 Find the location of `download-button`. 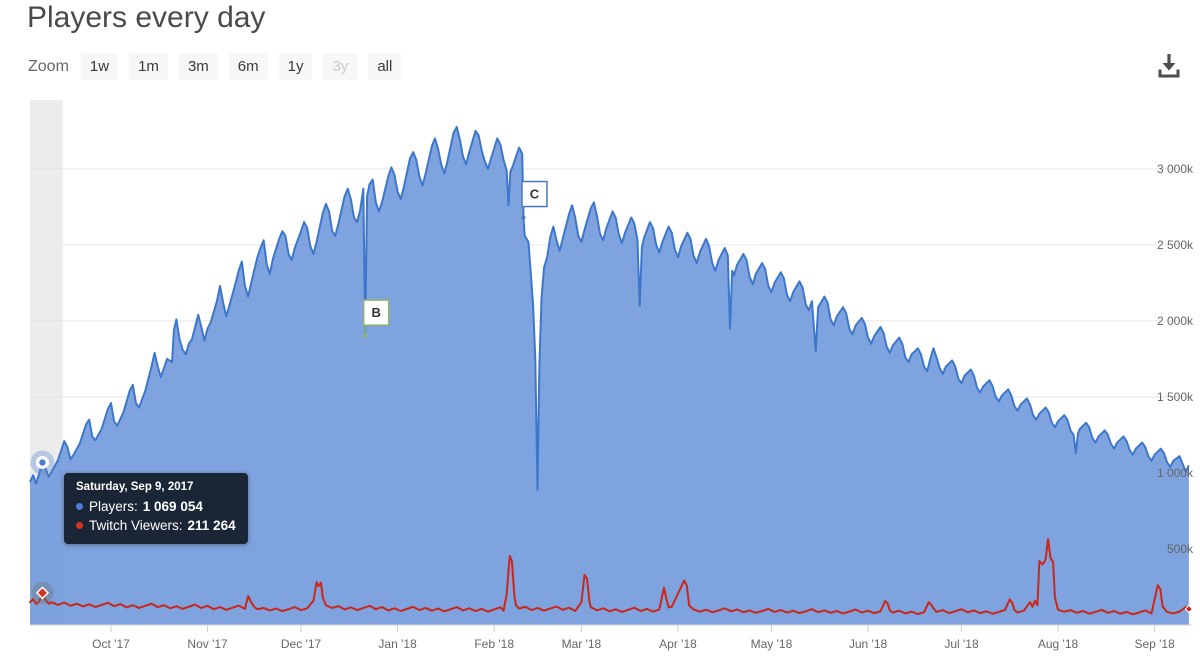

download-button is located at coordinates (1169, 66).